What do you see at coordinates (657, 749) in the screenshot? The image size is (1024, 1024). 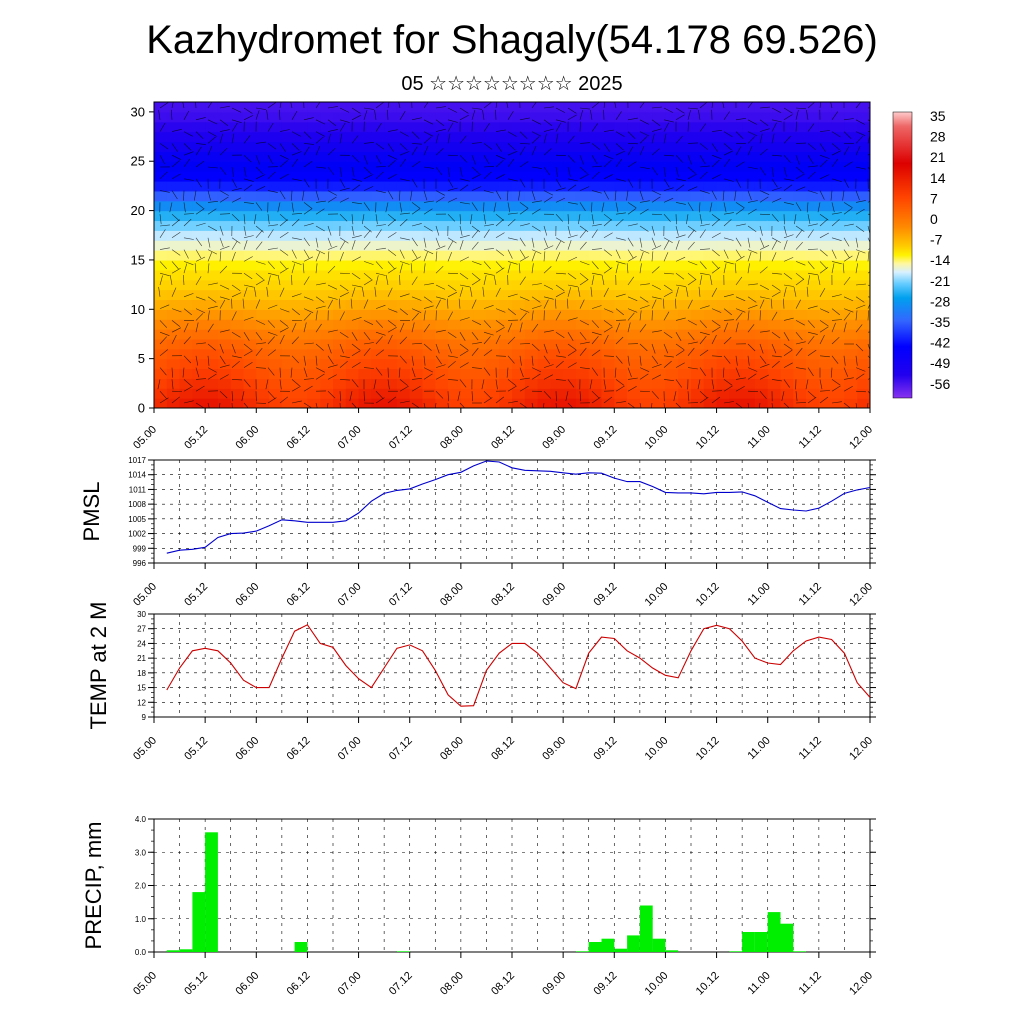 I see `temp2m-x-tick-label: 10.00` at bounding box center [657, 749].